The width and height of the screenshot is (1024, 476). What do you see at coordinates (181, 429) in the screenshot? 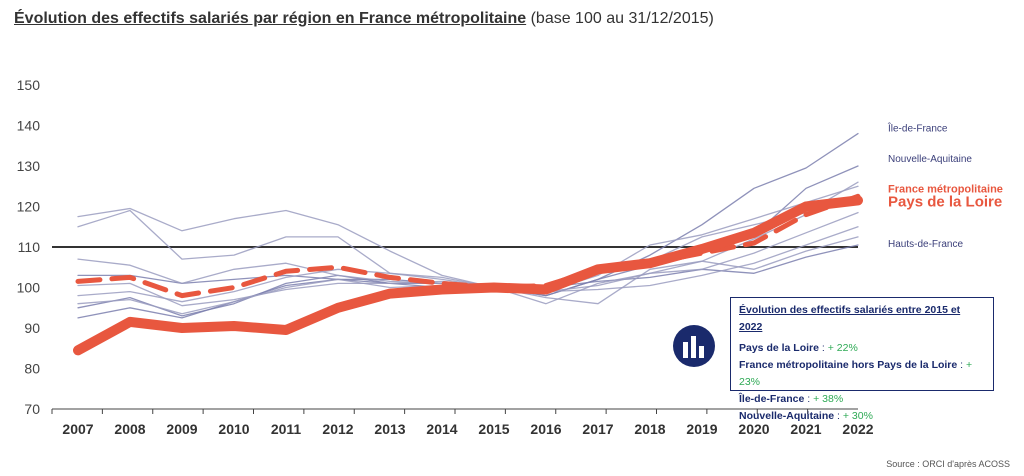
I see `x-tick-label: 2009` at bounding box center [181, 429].